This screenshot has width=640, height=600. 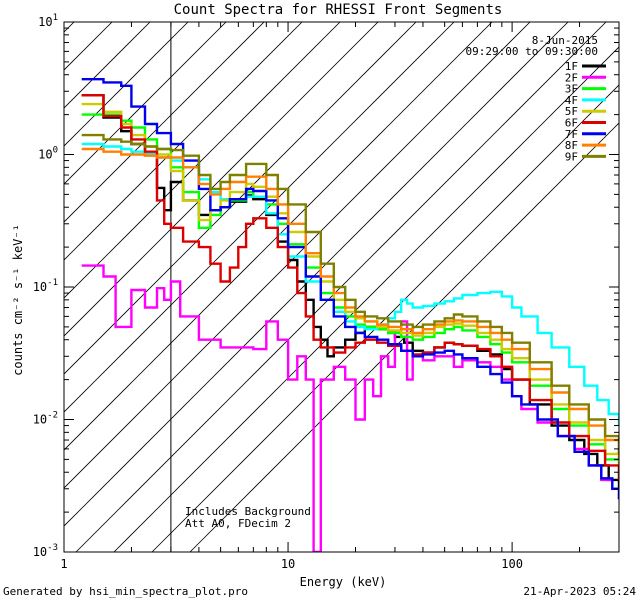 I want to click on x-tick-label: 100, so click(x=512, y=564).